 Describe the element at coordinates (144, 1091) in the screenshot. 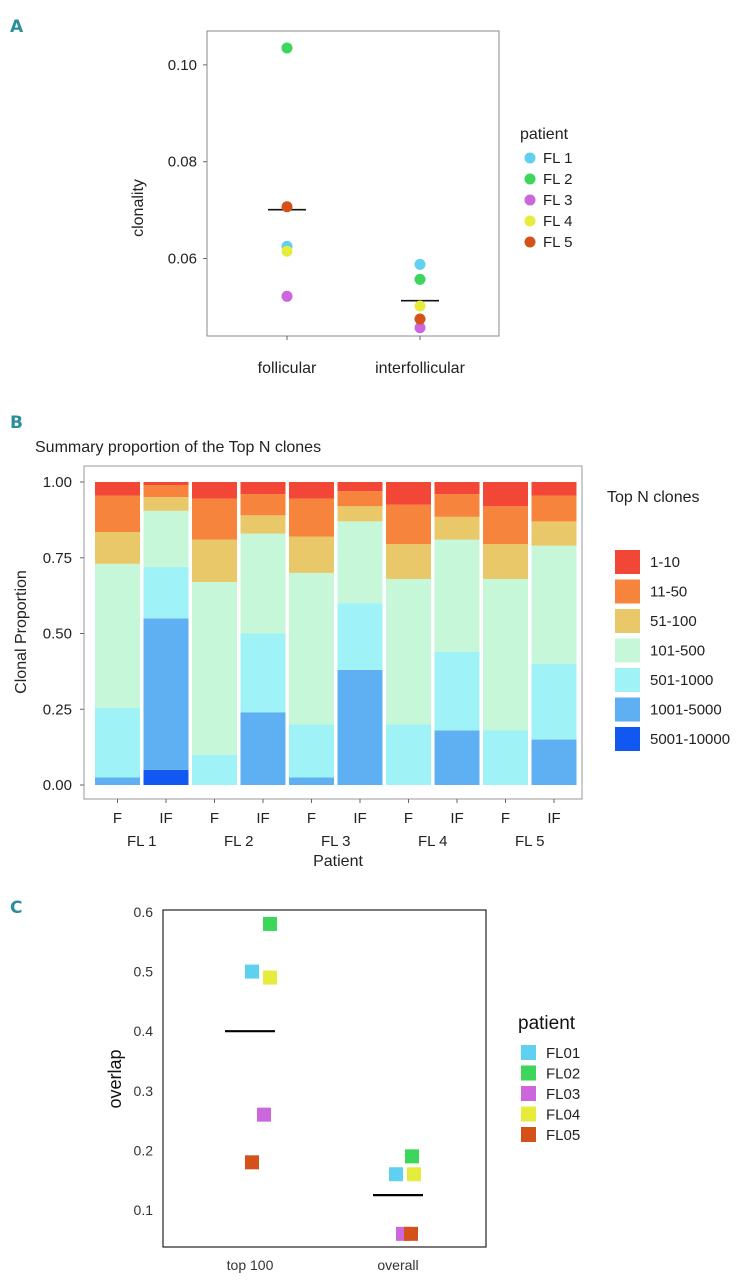

I see `panel-c-ytick-label: 0.3` at that location.